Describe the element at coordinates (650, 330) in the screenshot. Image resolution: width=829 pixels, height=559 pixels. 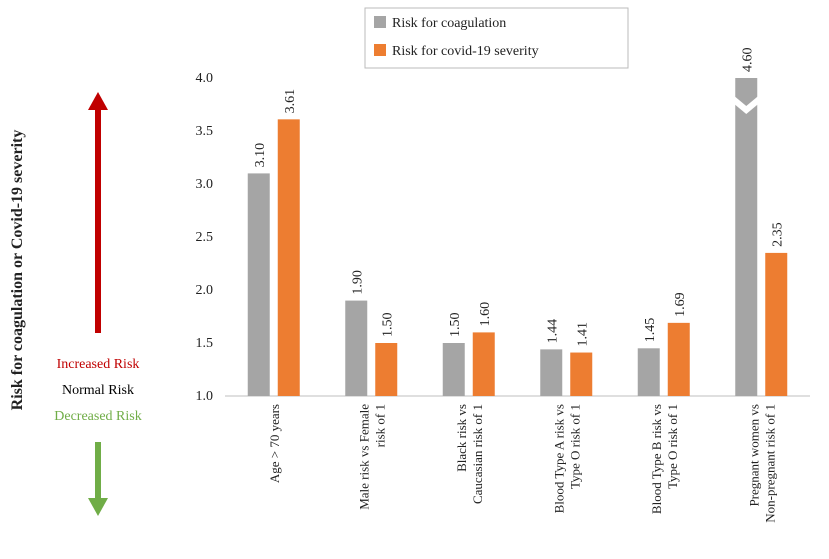
I see `value-label: 1.45` at that location.